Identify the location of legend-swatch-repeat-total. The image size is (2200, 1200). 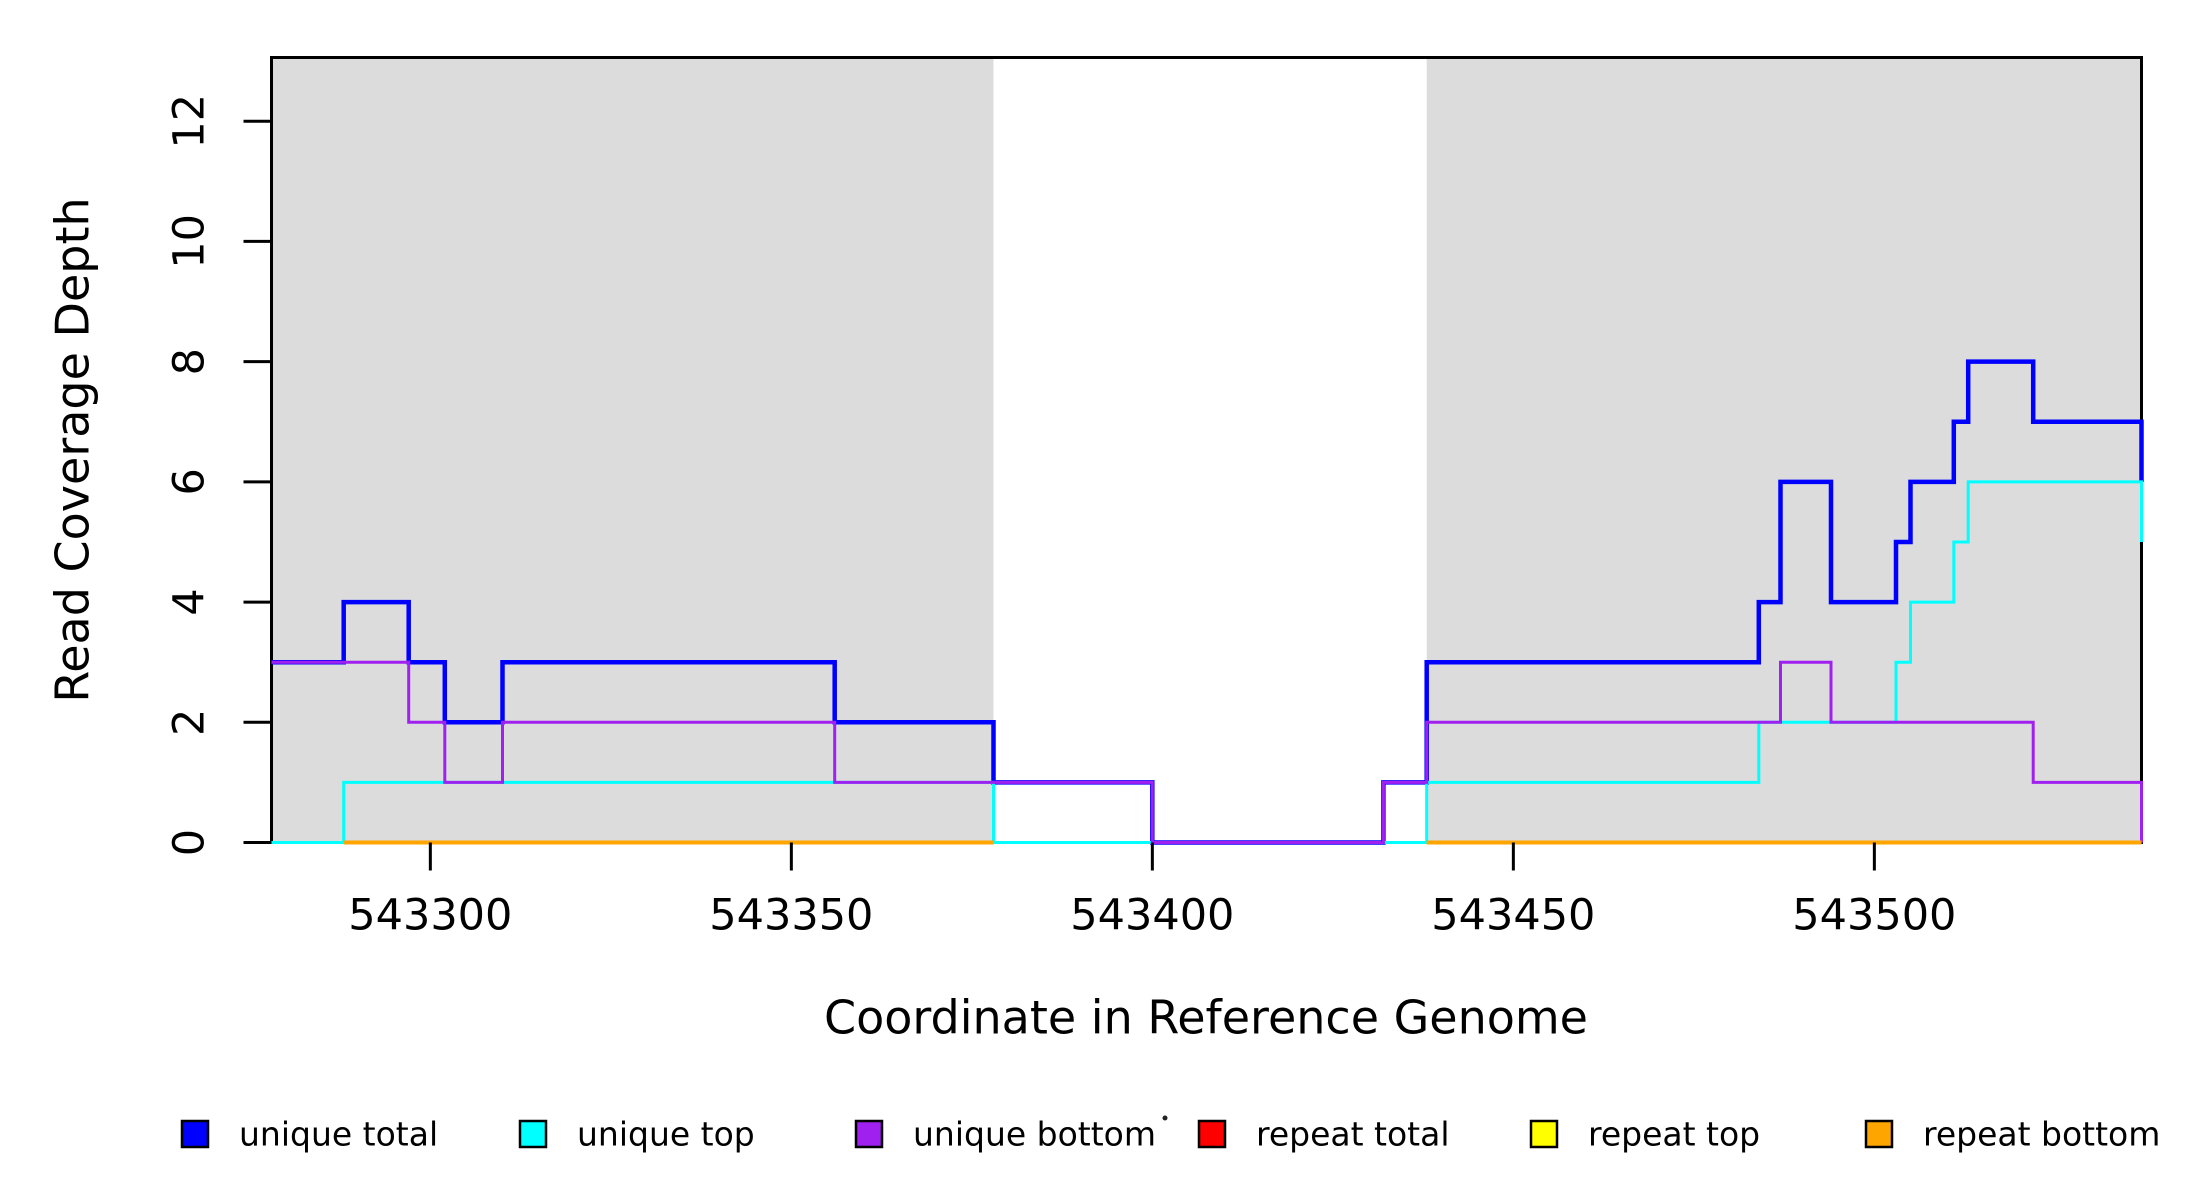
(1212, 1134).